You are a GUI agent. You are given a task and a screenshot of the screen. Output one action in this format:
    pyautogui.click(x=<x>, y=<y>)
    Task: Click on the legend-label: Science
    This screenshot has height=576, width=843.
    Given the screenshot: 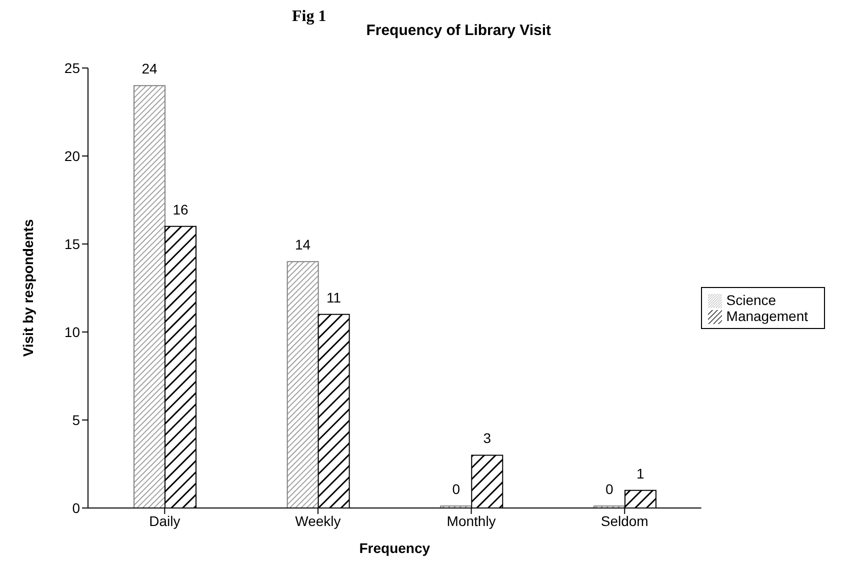 What is the action you would take?
    pyautogui.click(x=751, y=300)
    